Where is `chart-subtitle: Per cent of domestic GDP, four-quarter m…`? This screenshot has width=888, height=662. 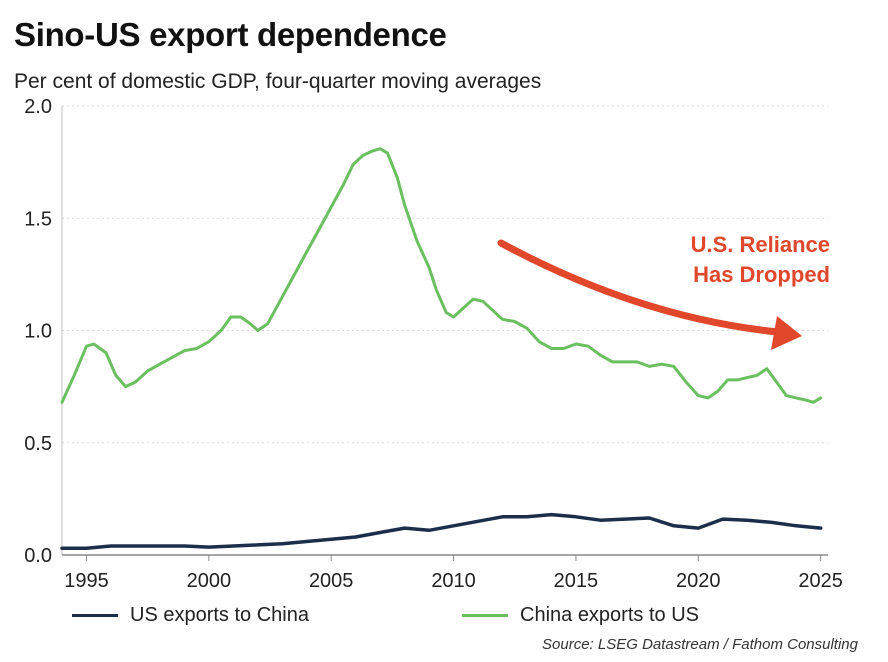
chart-subtitle: Per cent of domestic GDP, four-quarter m… is located at coordinates (278, 81).